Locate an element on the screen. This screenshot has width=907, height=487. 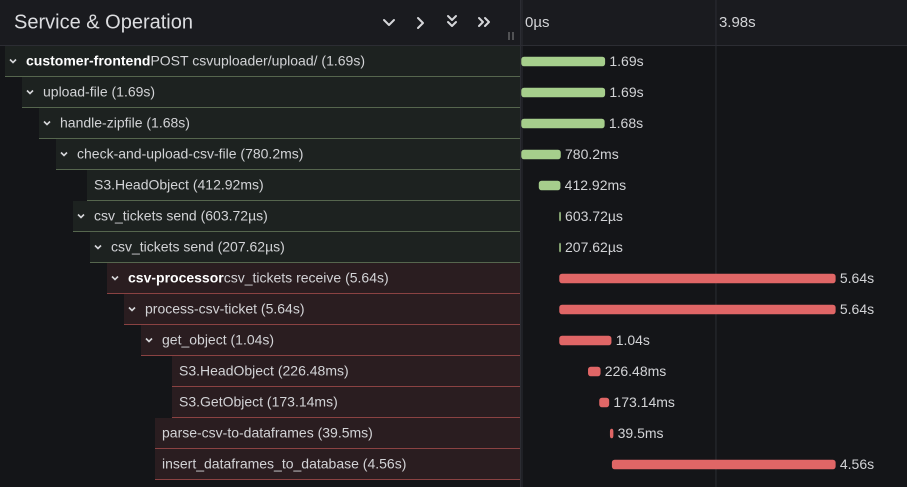
header-bar is located at coordinates (453, 22).